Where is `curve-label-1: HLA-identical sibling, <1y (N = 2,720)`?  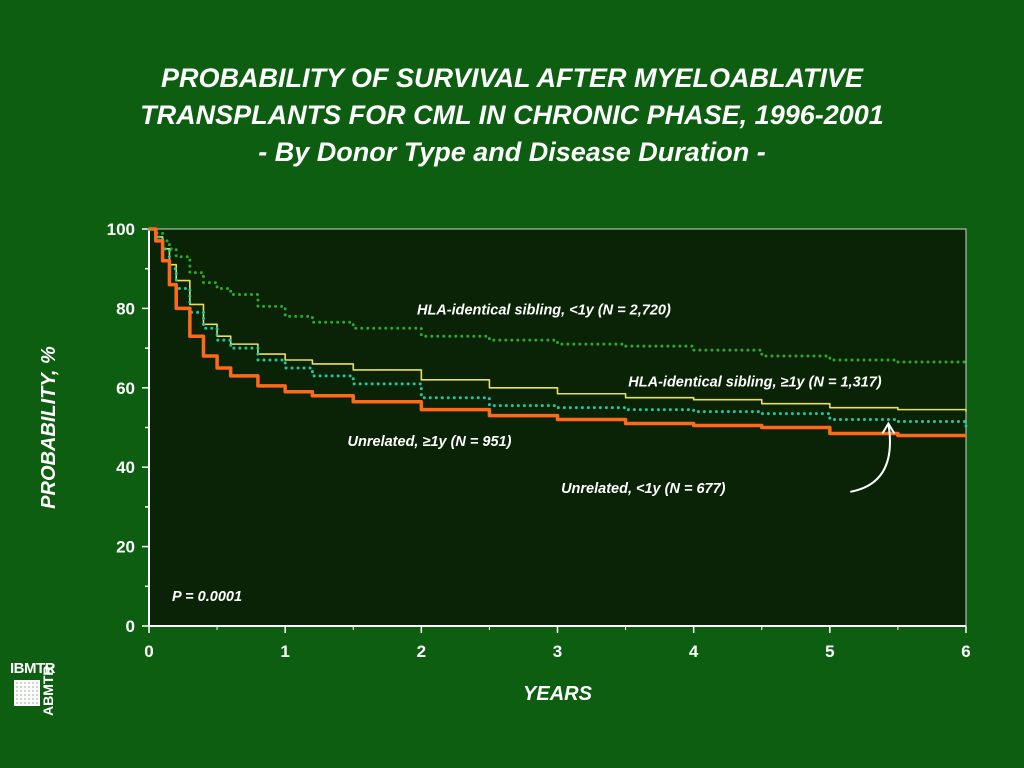 curve-label-1: HLA-identical sibling, <1y (N = 2,720) is located at coordinates (544, 310).